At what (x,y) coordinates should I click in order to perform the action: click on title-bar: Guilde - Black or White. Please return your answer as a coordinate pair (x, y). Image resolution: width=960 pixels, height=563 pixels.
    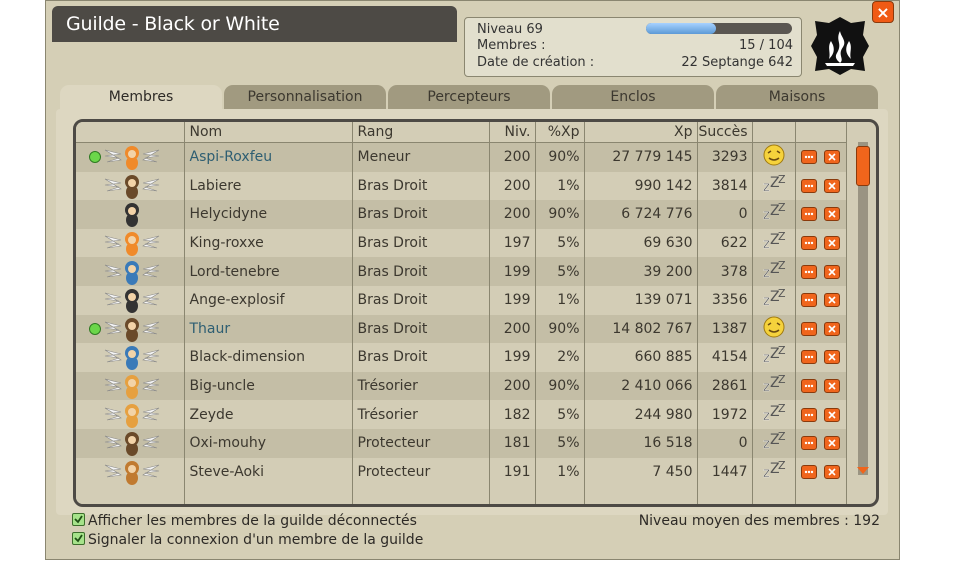
    Looking at the image, I should click on (254, 22).